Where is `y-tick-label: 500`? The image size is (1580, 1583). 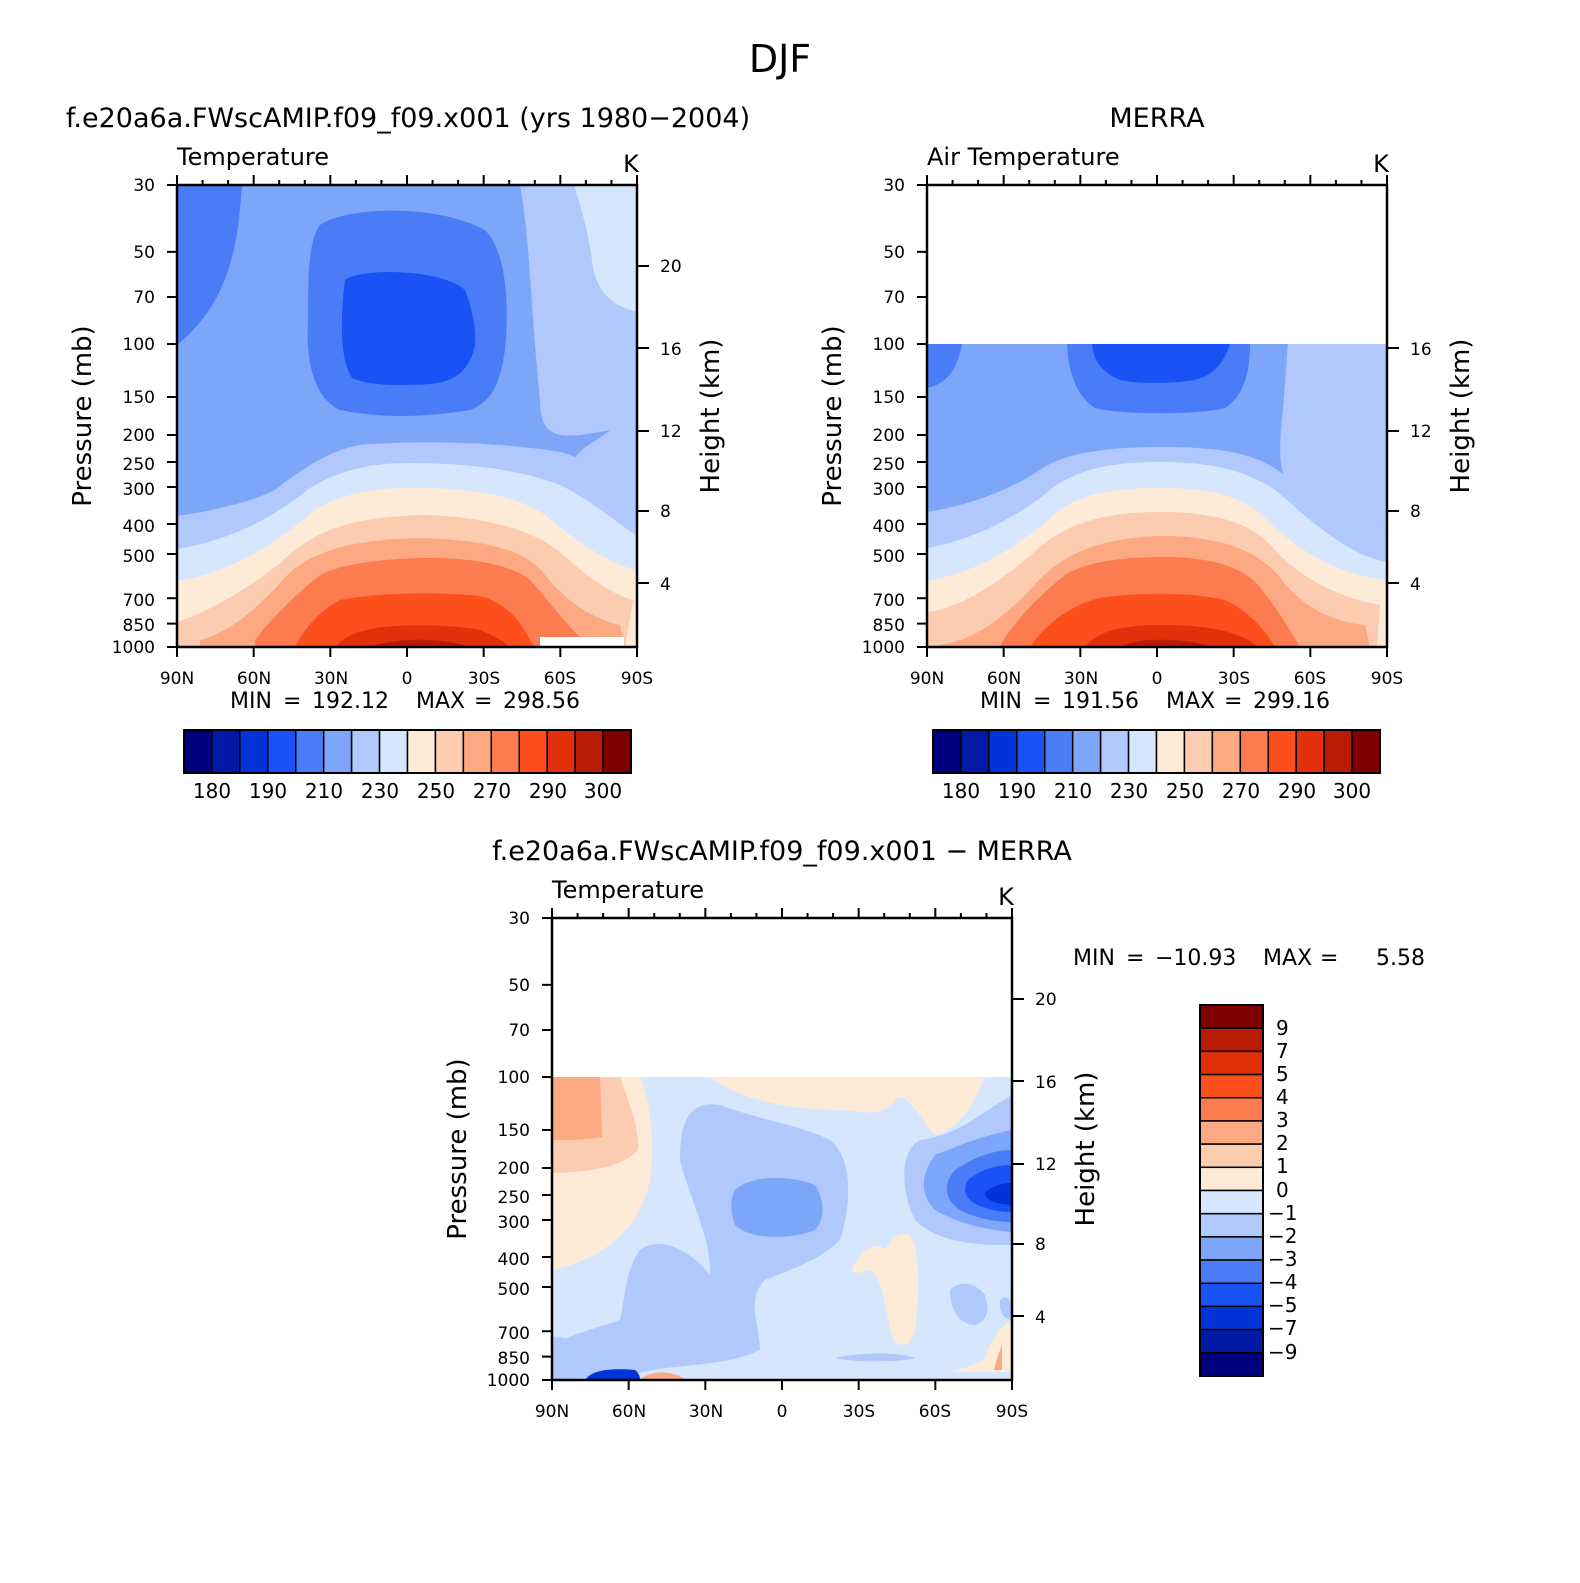
y-tick-label: 500 is located at coordinates (889, 557).